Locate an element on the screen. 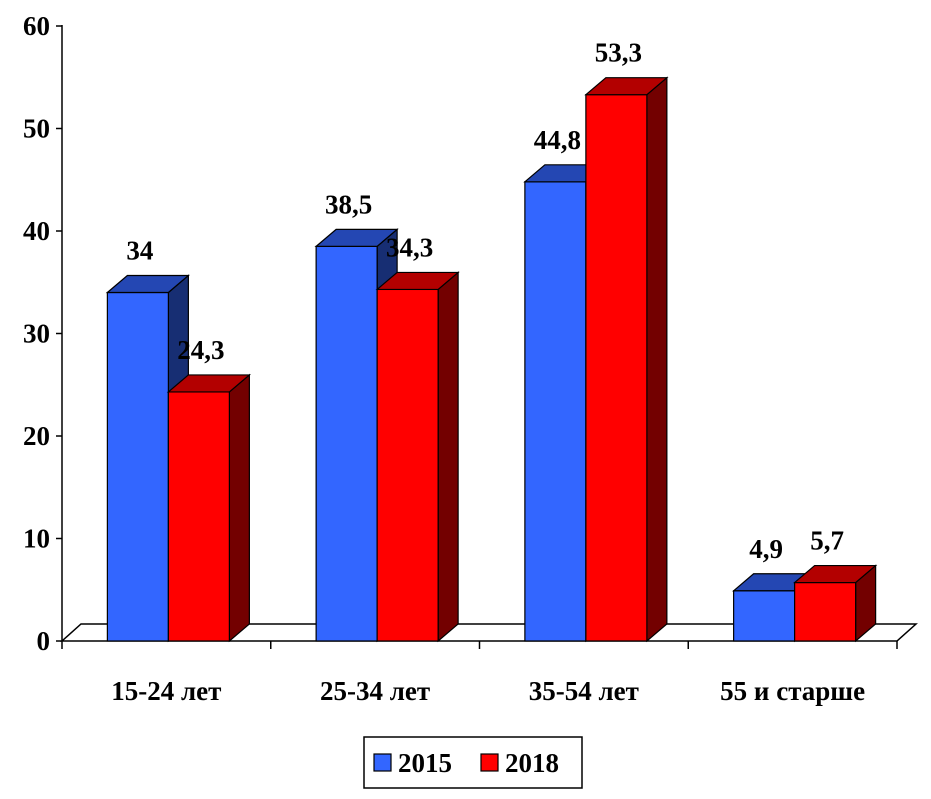  data-label: 44,8 is located at coordinates (557, 140).